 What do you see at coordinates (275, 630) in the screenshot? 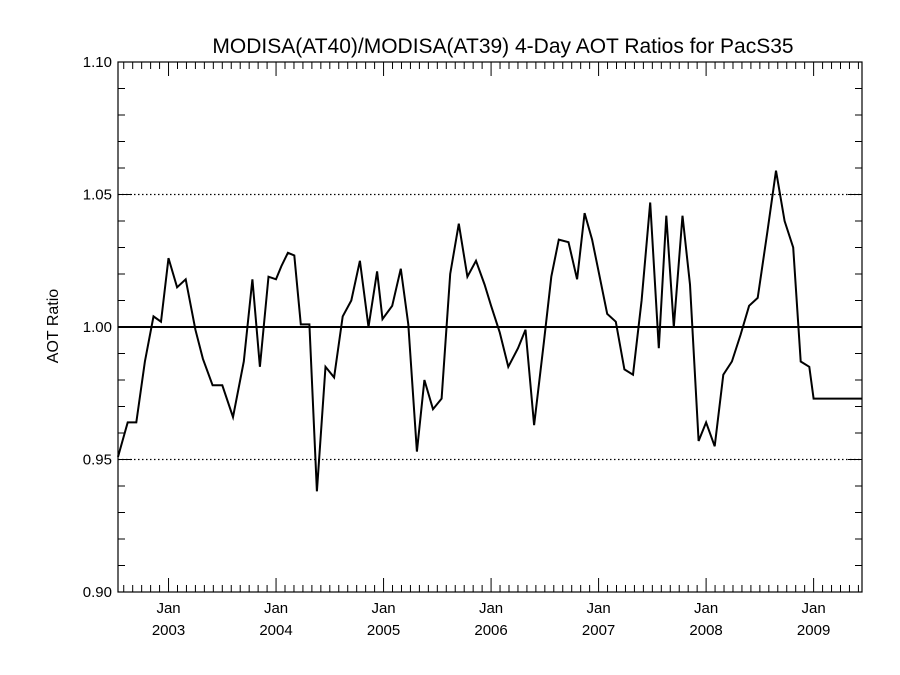
I see `x-tick-year-label: 2004` at bounding box center [275, 630].